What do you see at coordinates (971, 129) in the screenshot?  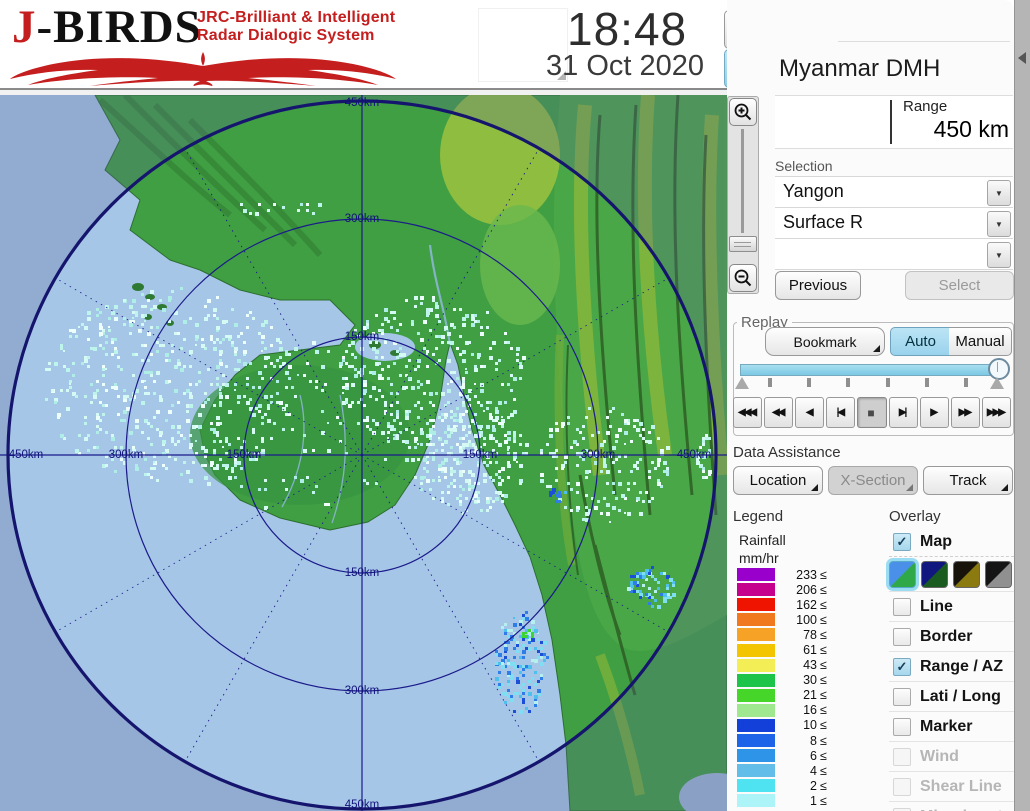 I see `range-value: 450 km` at bounding box center [971, 129].